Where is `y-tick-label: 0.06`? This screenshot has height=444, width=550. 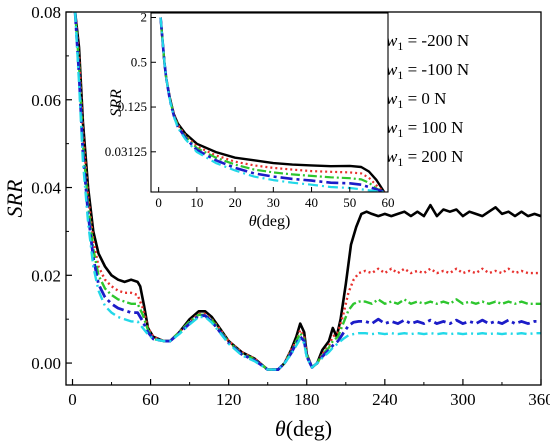 y-tick-label: 0.06 is located at coordinates (46, 100).